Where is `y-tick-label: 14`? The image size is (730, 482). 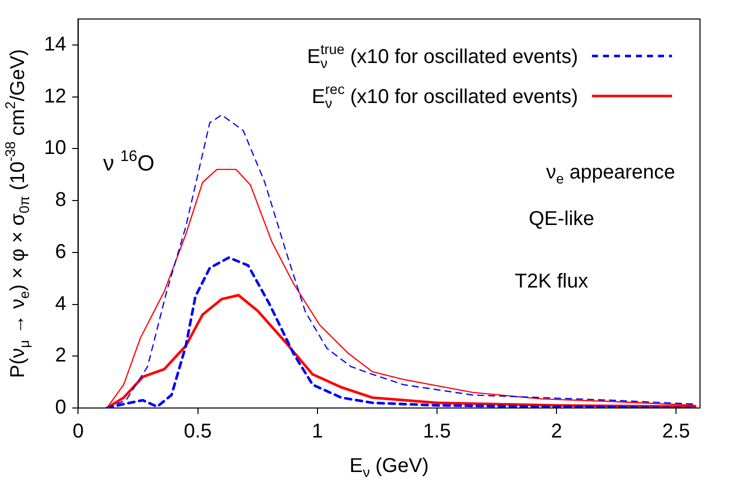 y-tick-label: 14 is located at coordinates (55, 44).